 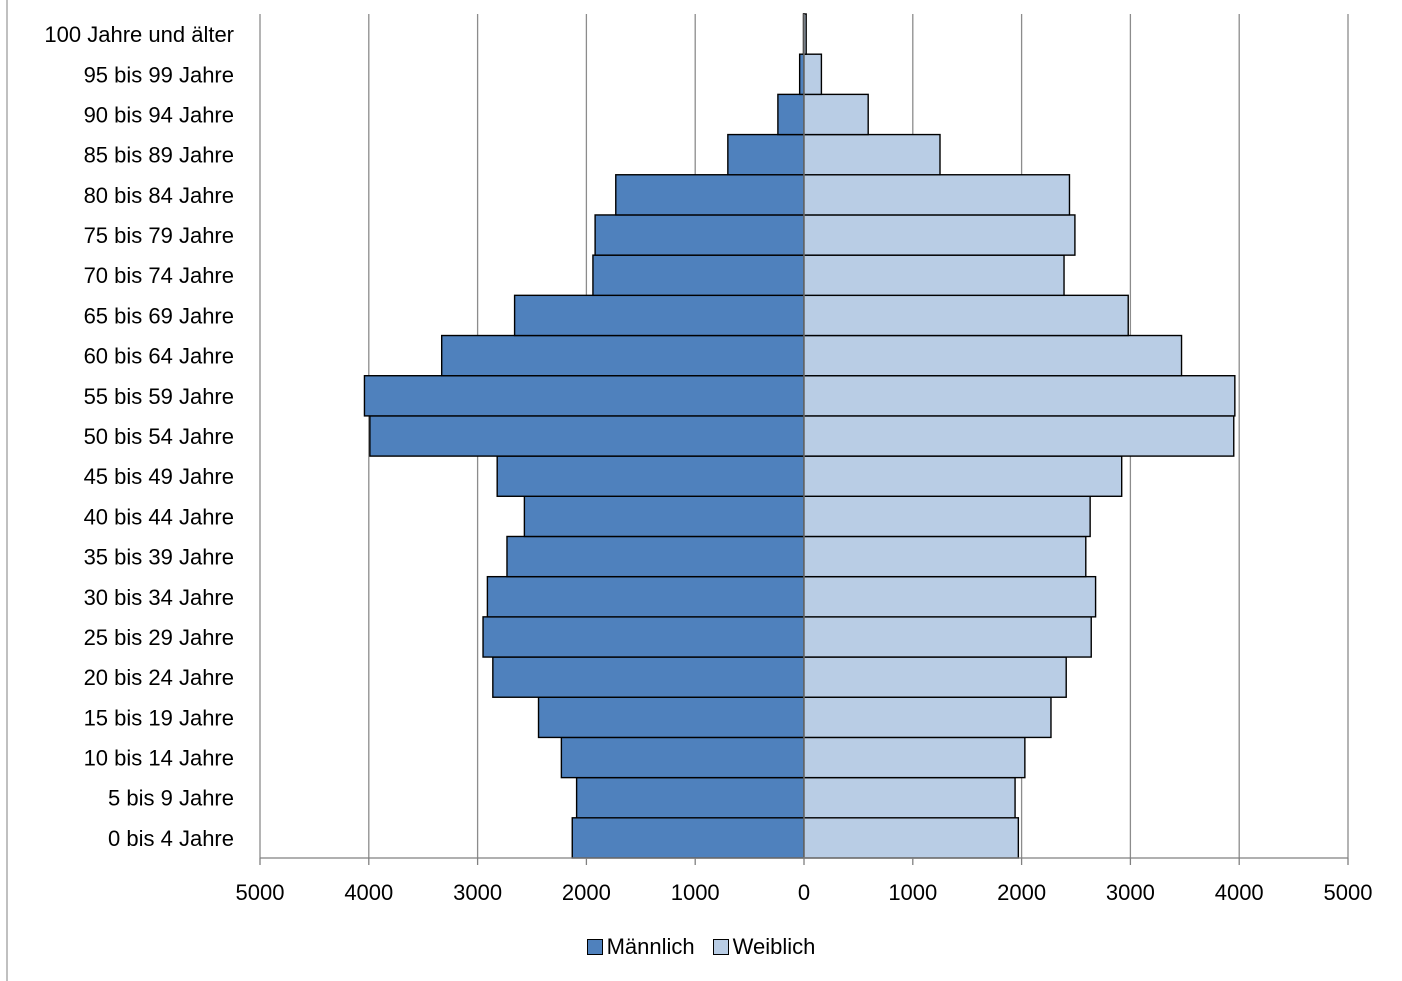 I want to click on category-label: 5 bis 9 Jahre, so click(x=171, y=798).